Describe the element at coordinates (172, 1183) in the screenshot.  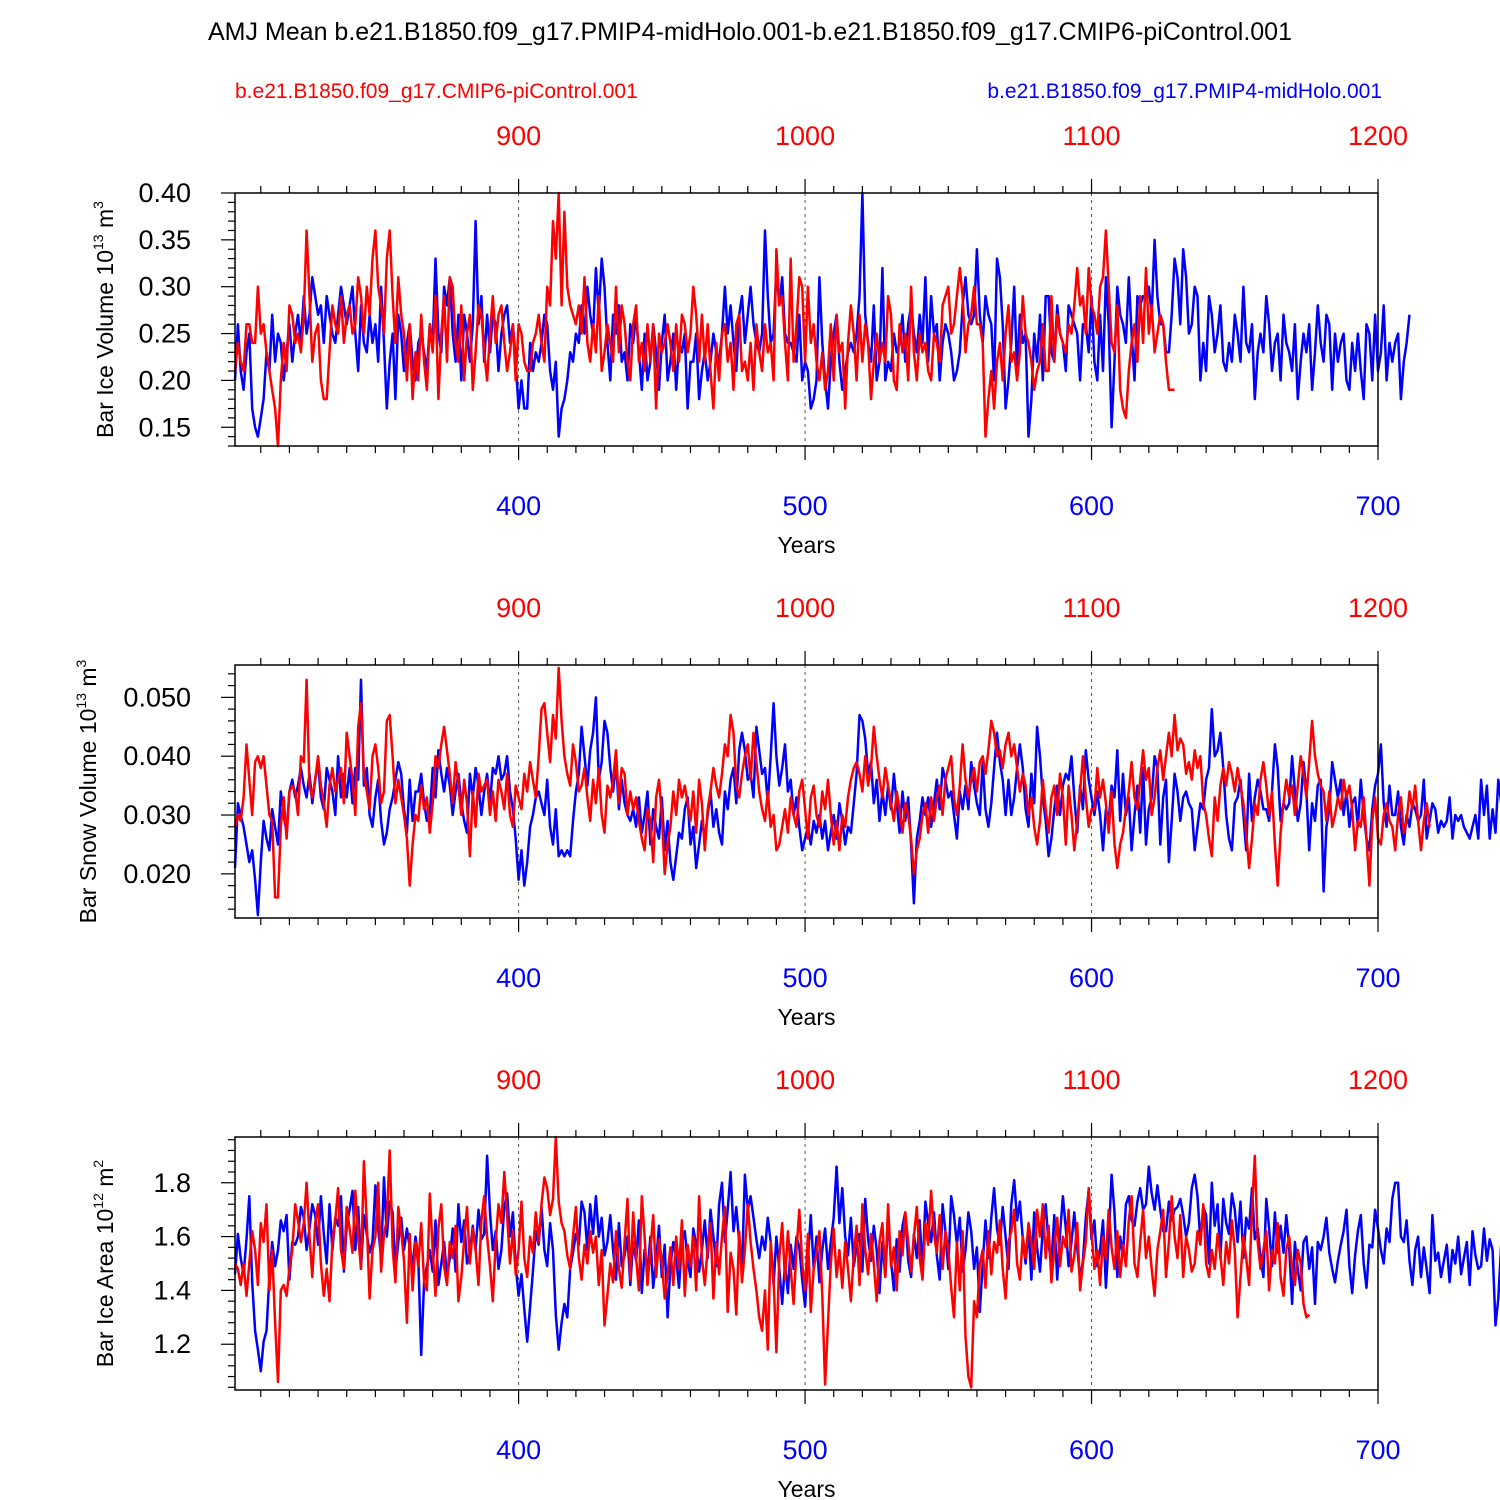
I see `y-tick-label: 1.8` at that location.